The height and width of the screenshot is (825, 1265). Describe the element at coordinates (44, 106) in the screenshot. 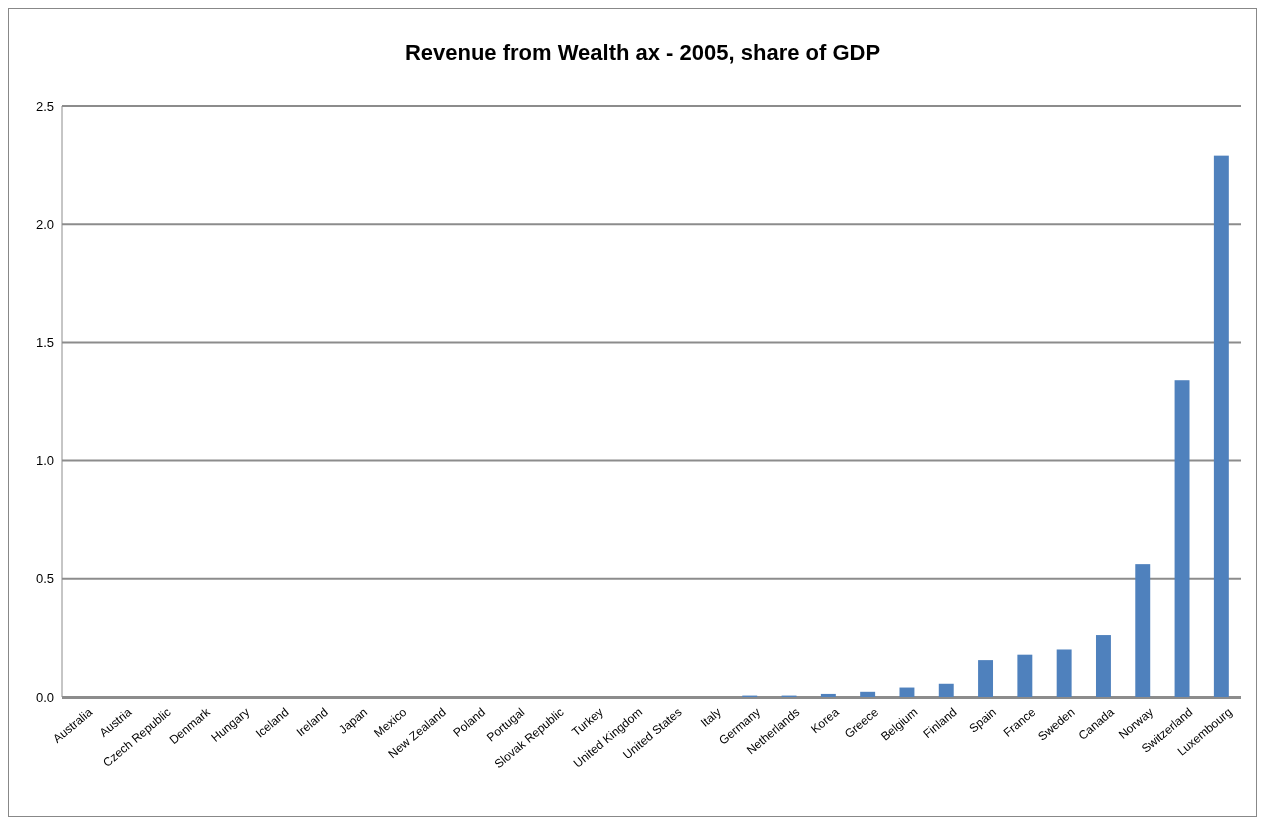

I see `y-tick-label: 2.5` at that location.